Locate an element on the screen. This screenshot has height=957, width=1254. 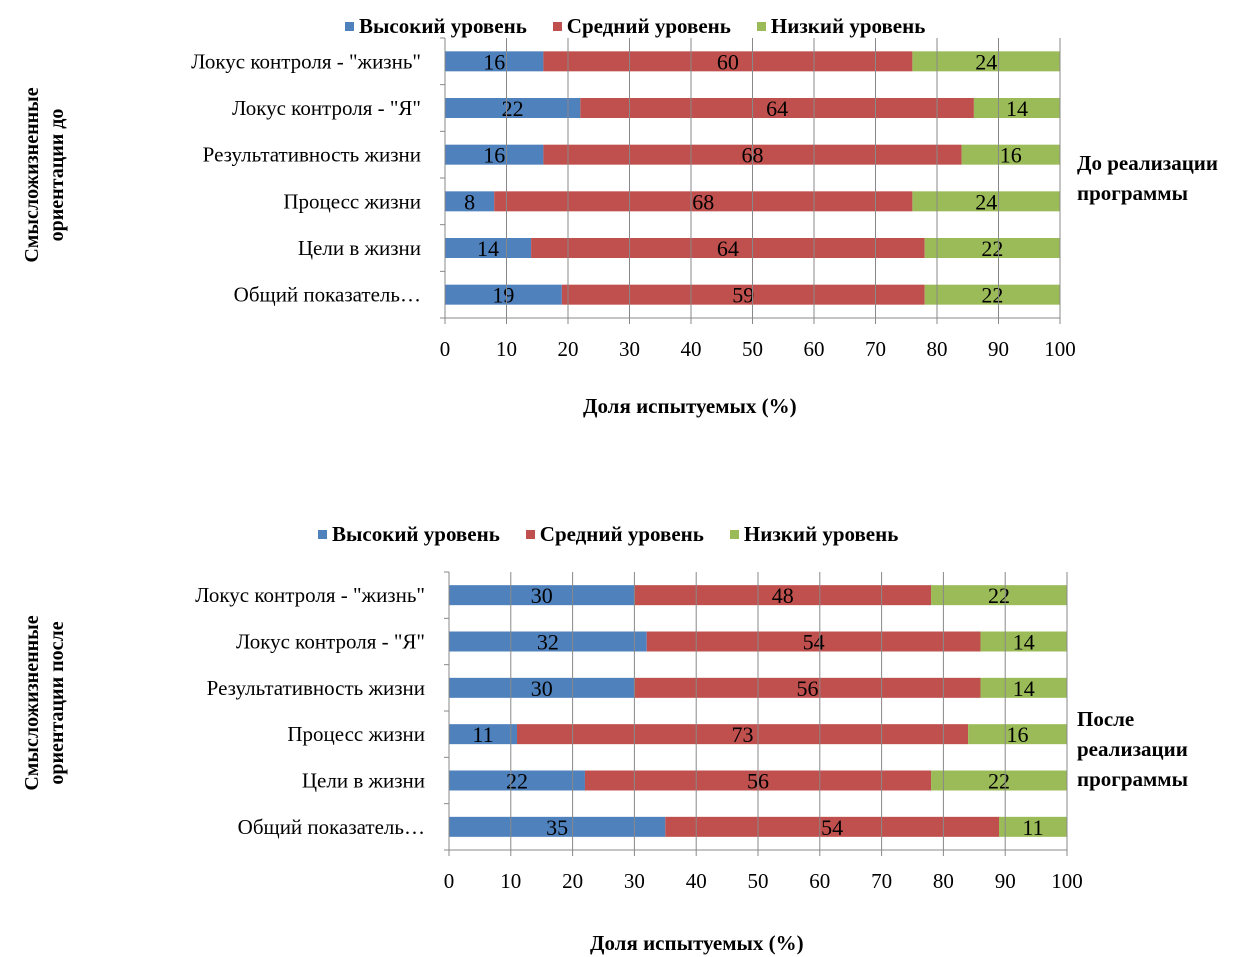
data-label: 24 is located at coordinates (986, 201).